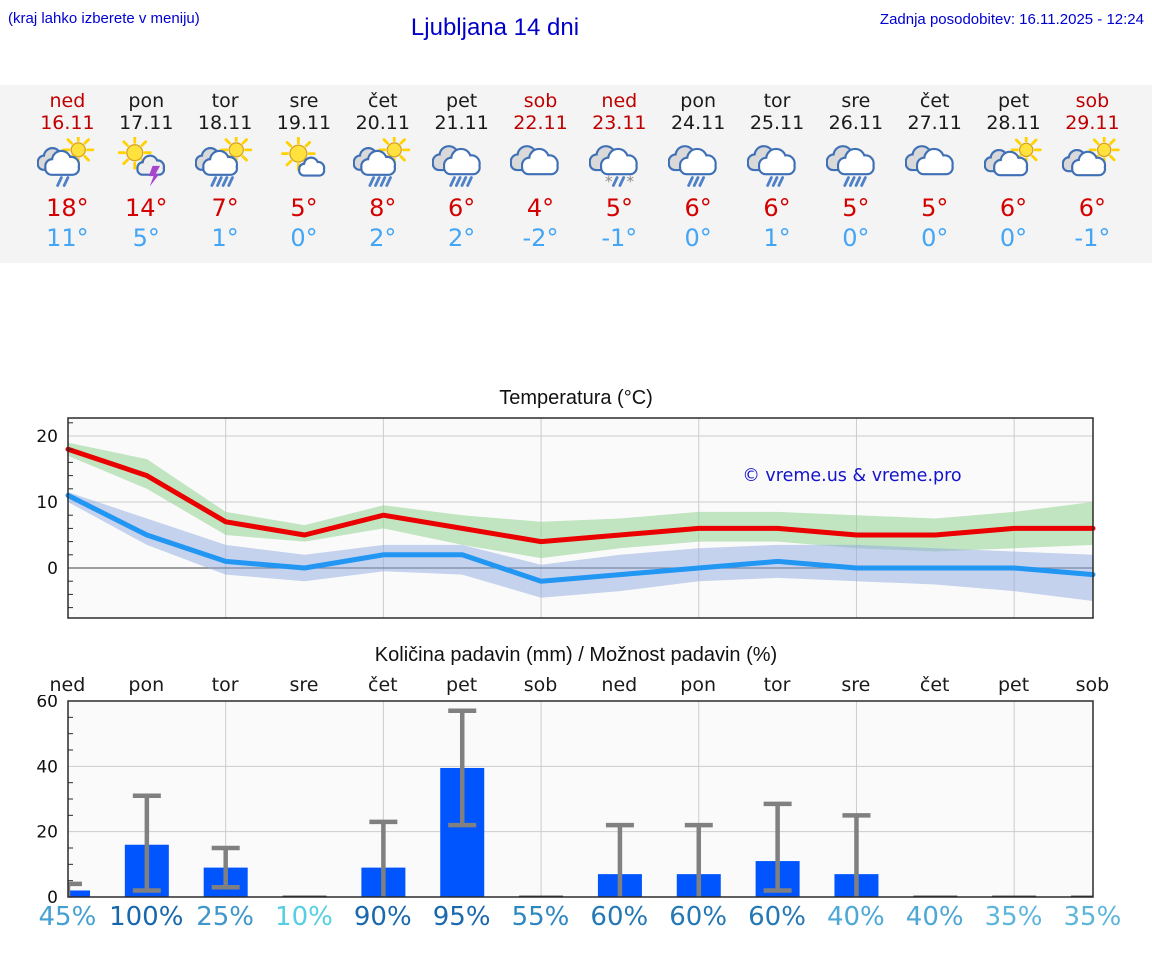 The height and width of the screenshot is (975, 1152). What do you see at coordinates (104, 18) in the screenshot?
I see `location-menu-link: (kraj lahko izberete v meniju)` at bounding box center [104, 18].